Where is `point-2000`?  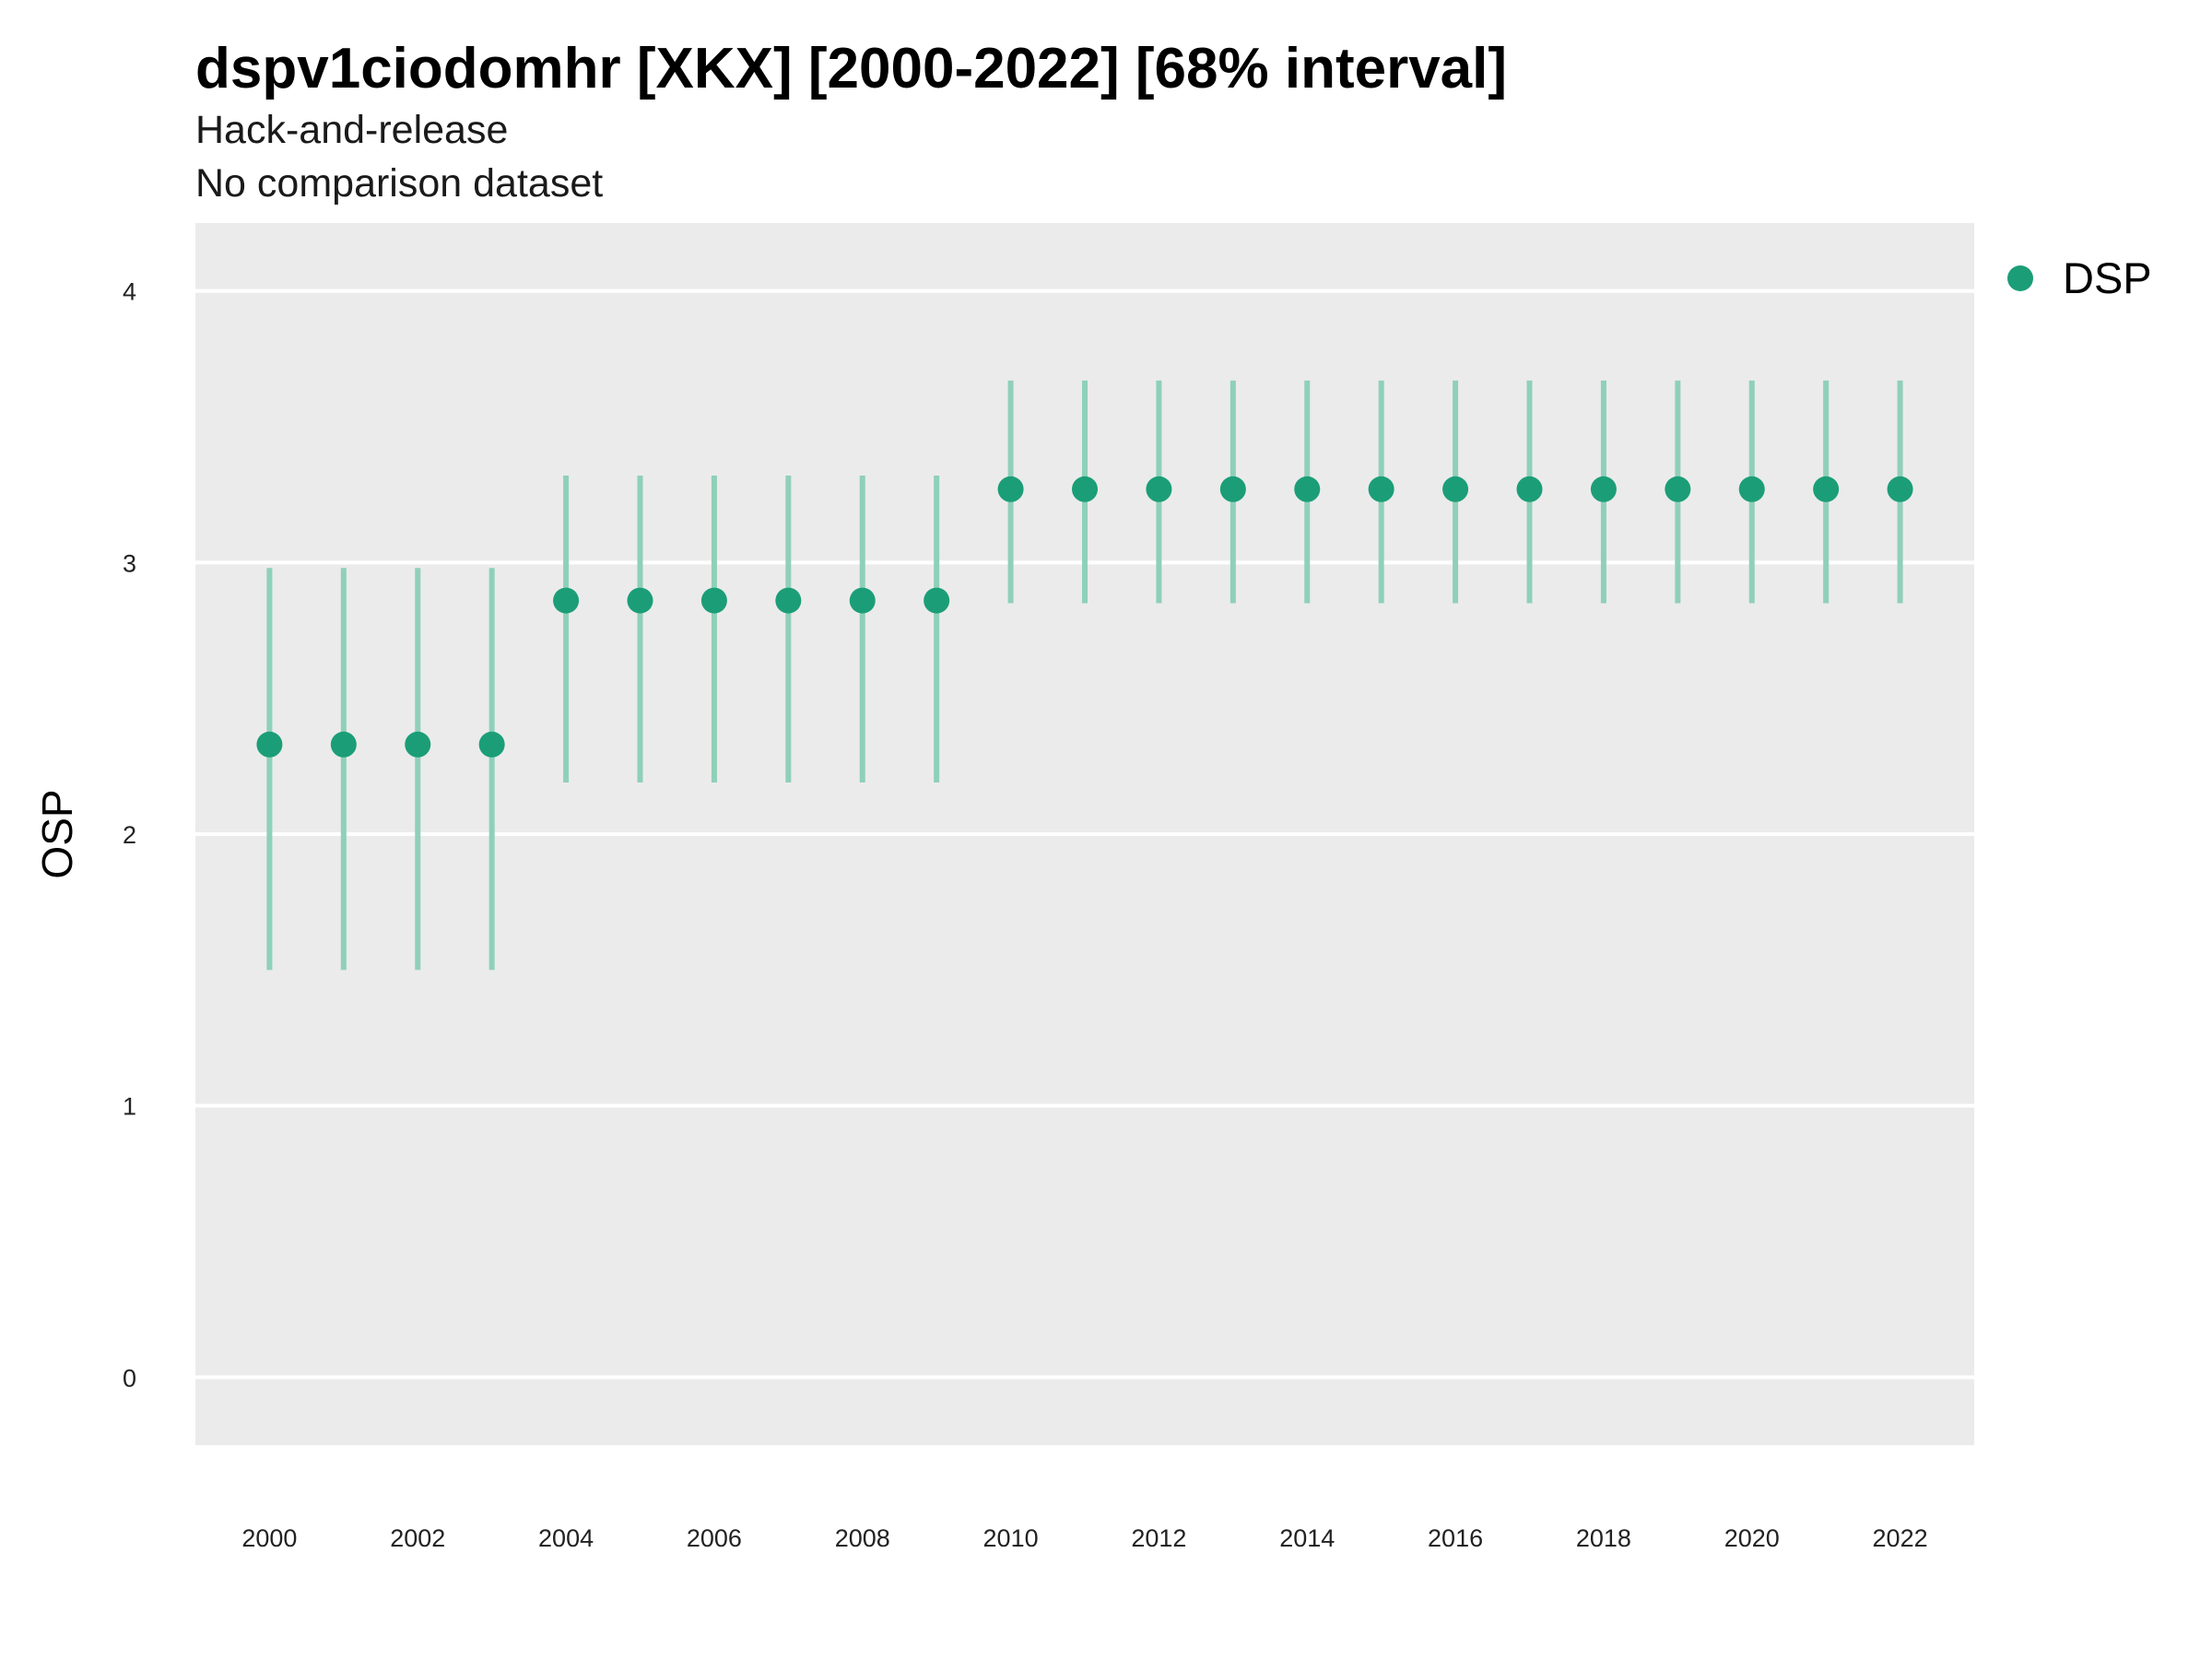 point-2000 is located at coordinates (269, 744).